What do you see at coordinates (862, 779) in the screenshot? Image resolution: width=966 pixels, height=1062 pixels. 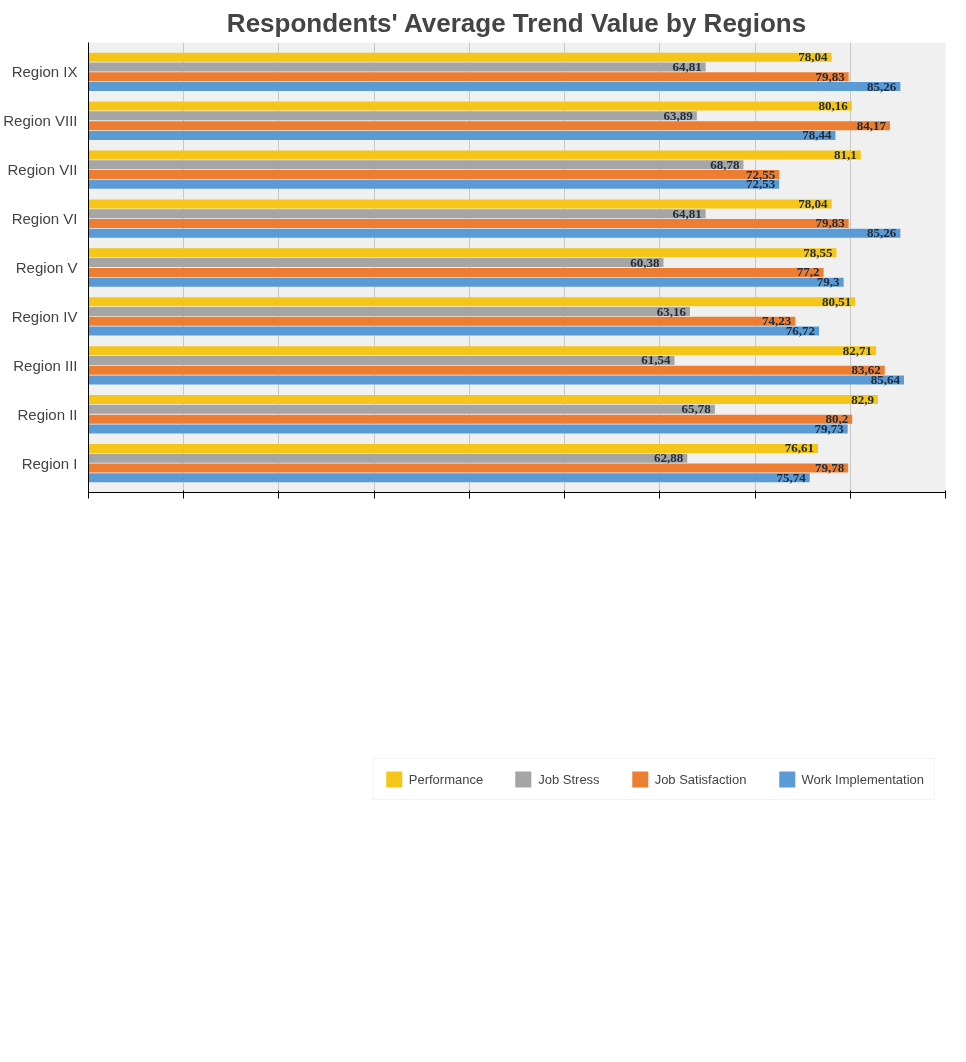 I see `legend-label: Work Implementation` at bounding box center [862, 779].